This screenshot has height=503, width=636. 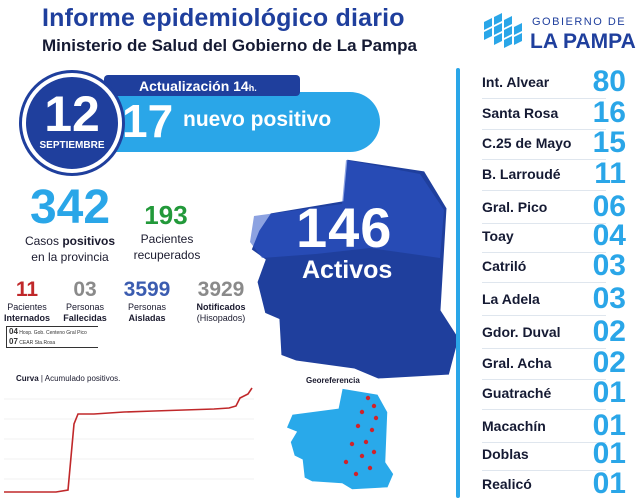 I want to click on locality-name: Gral. Pico, so click(x=515, y=207).